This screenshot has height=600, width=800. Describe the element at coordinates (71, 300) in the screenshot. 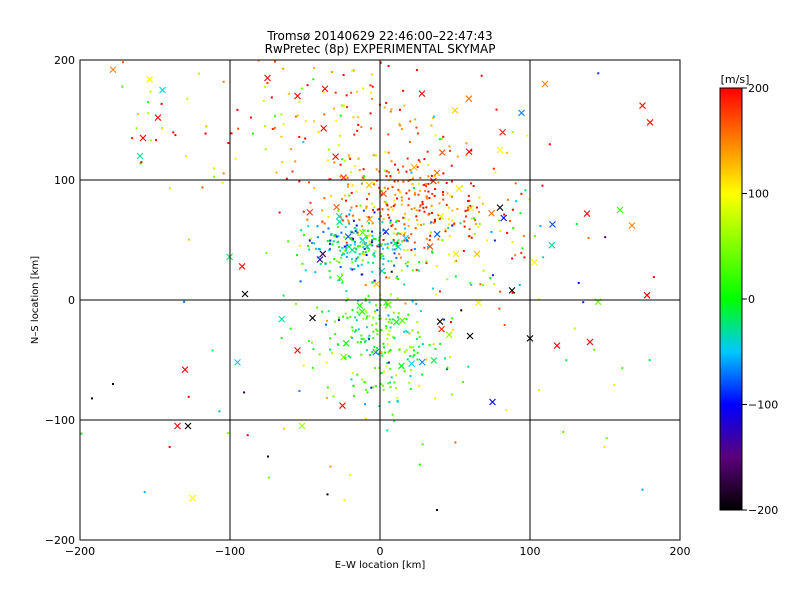

I see `y-tick-label: 0` at that location.